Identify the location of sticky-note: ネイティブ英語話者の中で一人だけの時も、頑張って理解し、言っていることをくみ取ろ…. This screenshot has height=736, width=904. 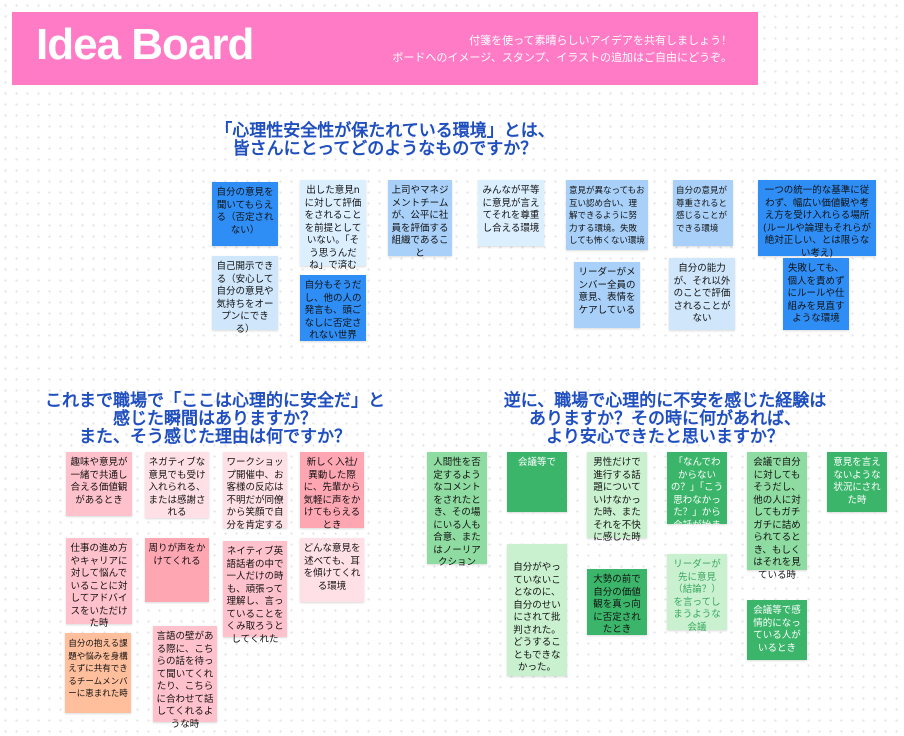
(255, 593).